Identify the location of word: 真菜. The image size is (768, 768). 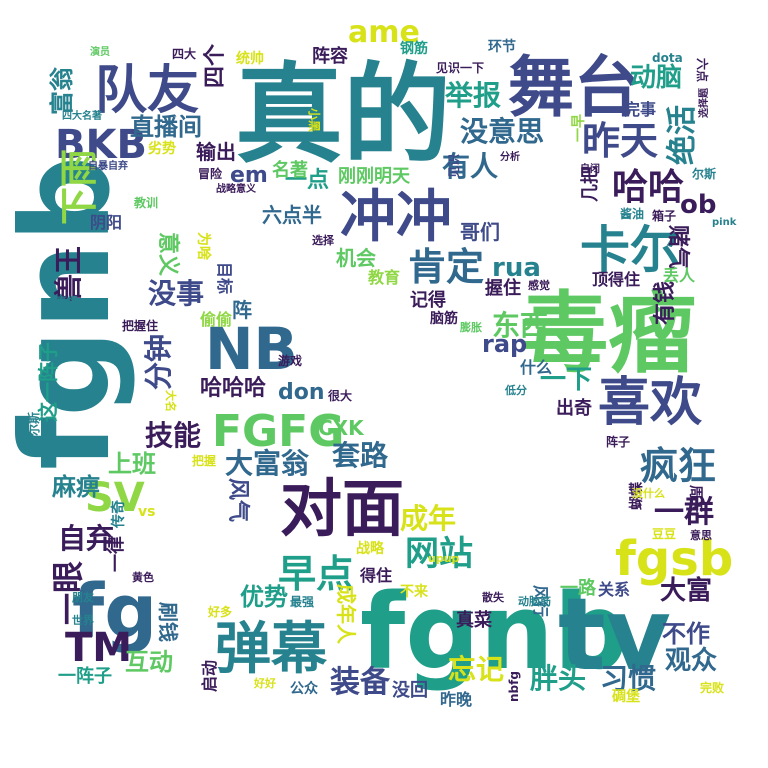
(474, 620).